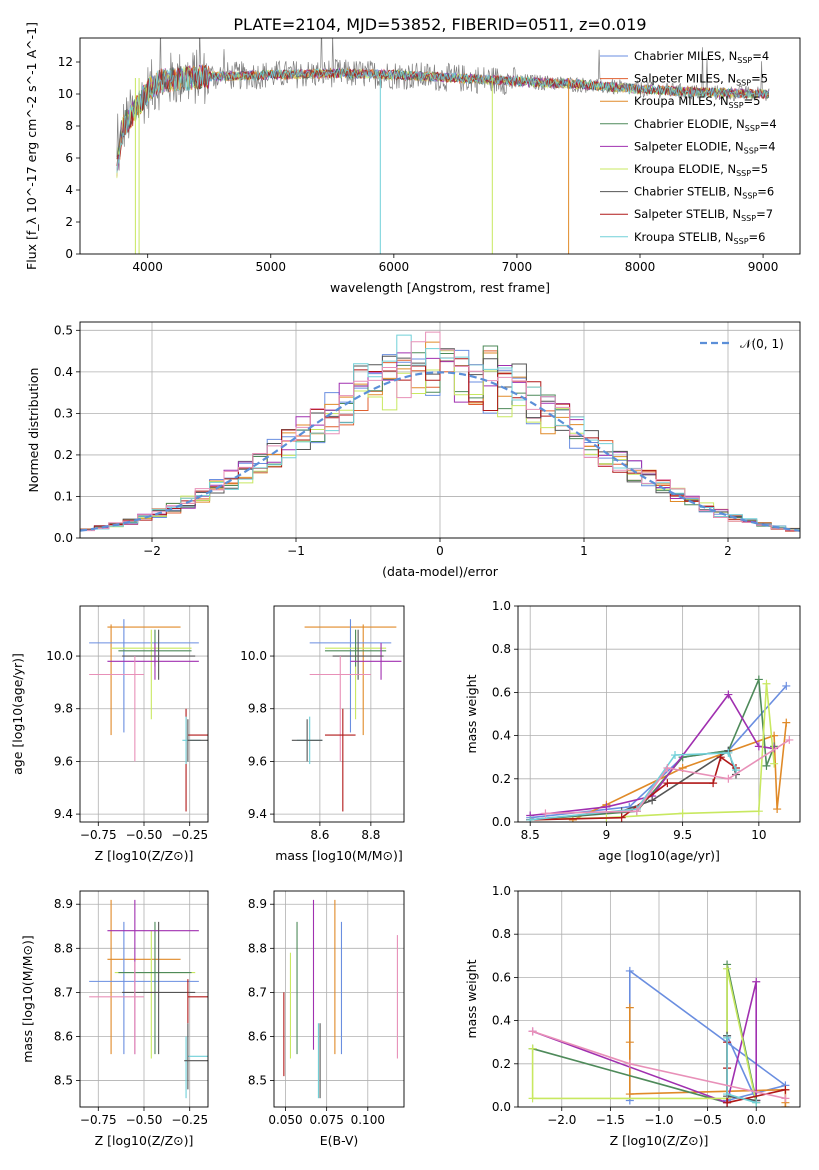  What do you see at coordinates (705, 147) in the screenshot?
I see `legend-label: Salpeter ELODIE, NSSP=4` at bounding box center [705, 147].